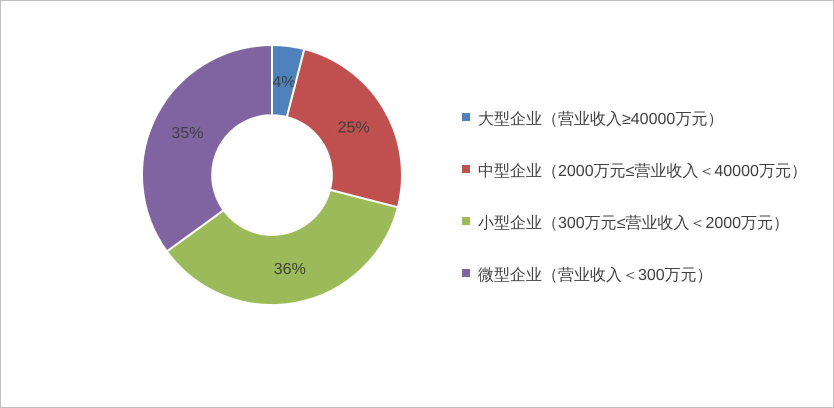 The width and height of the screenshot is (834, 408). What do you see at coordinates (290, 269) in the screenshot?
I see `data-label: 36%` at bounding box center [290, 269].